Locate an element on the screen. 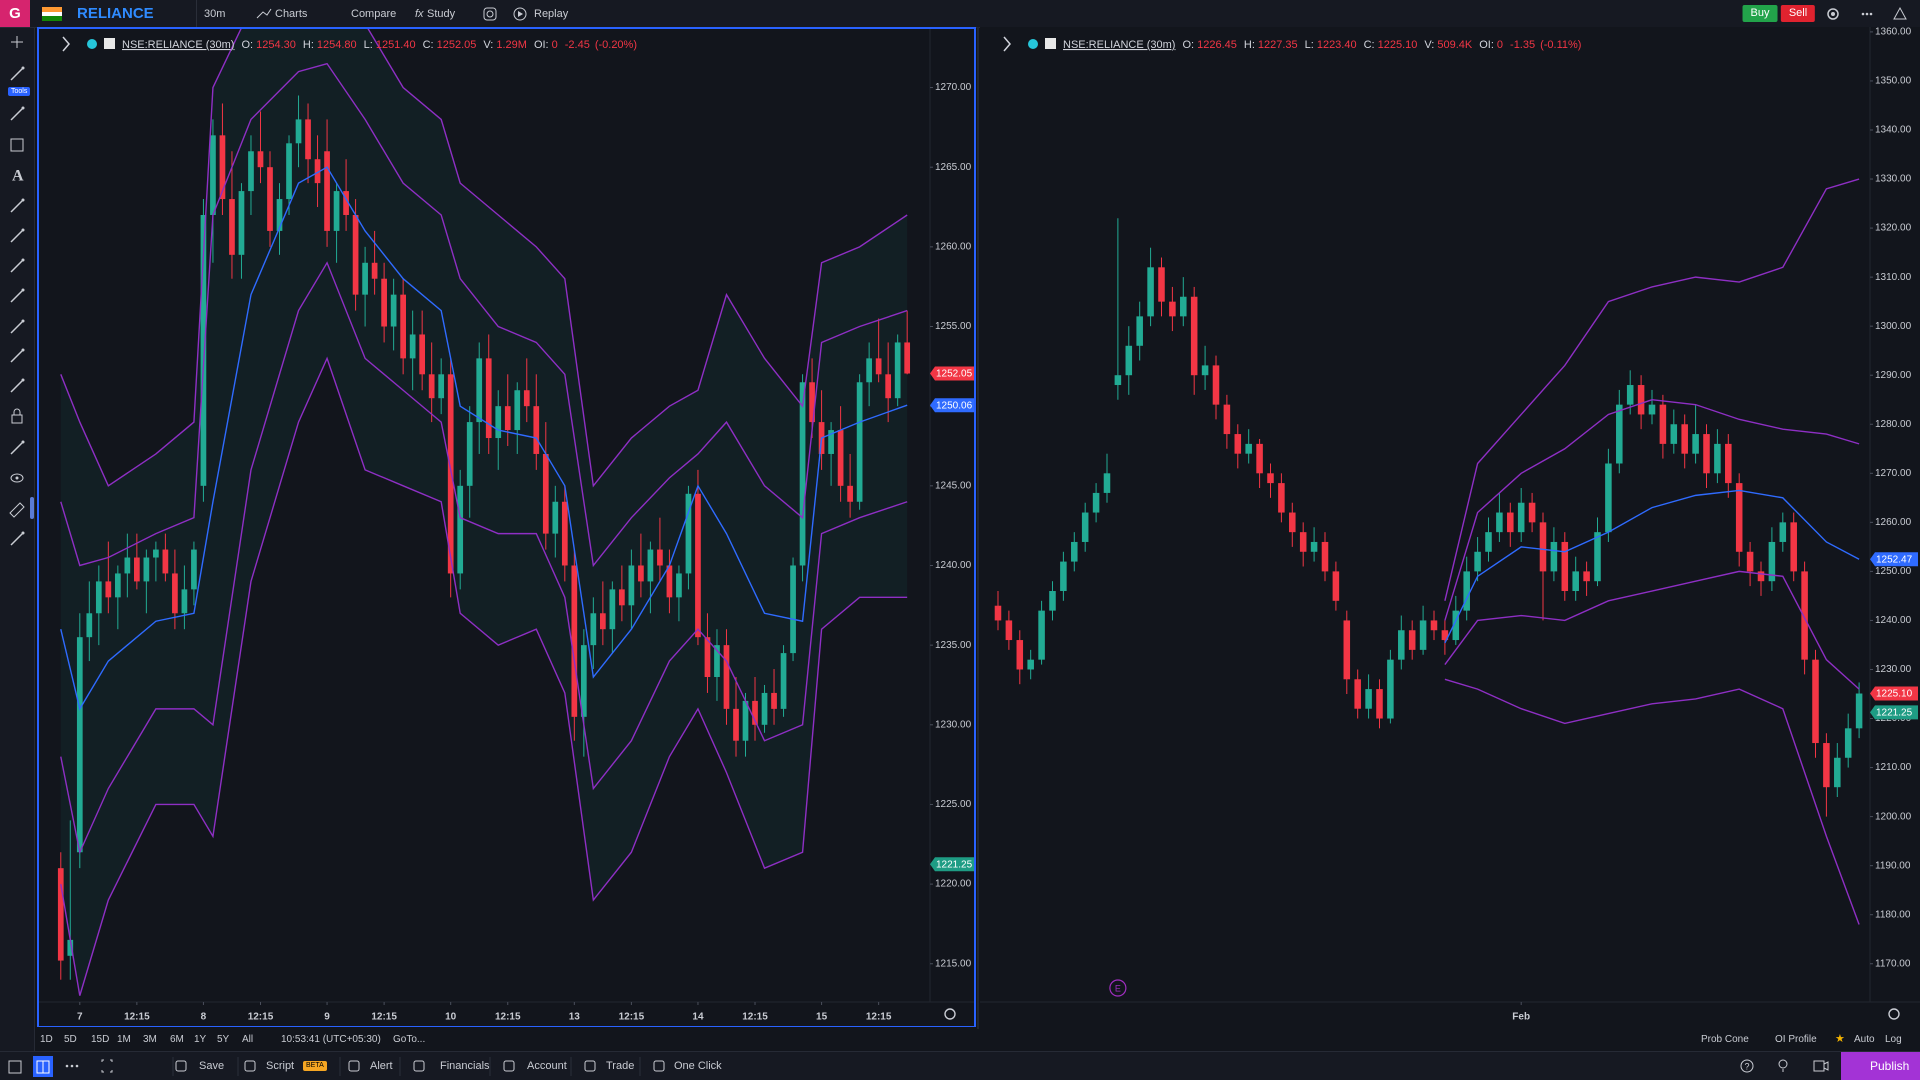 The image size is (1920, 1080). scale-option: Log is located at coordinates (1893, 1039).